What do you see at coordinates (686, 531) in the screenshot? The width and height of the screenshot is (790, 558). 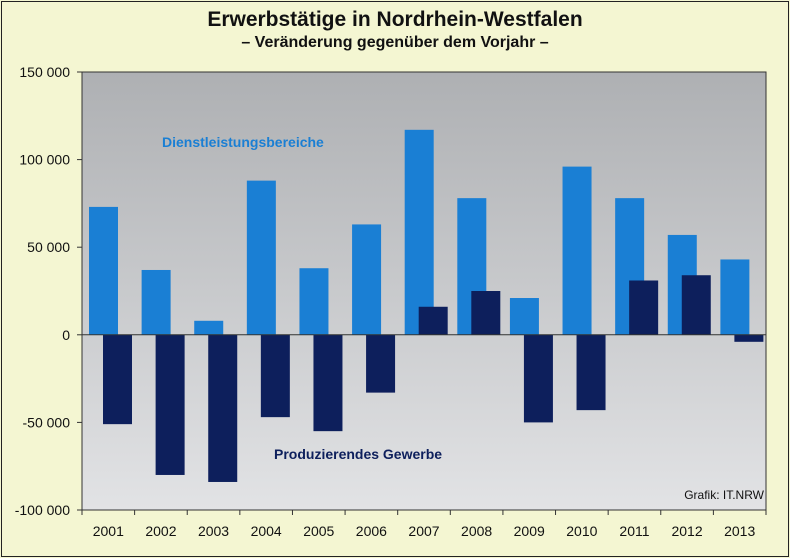 I see `x-tick-label: 2012` at bounding box center [686, 531].